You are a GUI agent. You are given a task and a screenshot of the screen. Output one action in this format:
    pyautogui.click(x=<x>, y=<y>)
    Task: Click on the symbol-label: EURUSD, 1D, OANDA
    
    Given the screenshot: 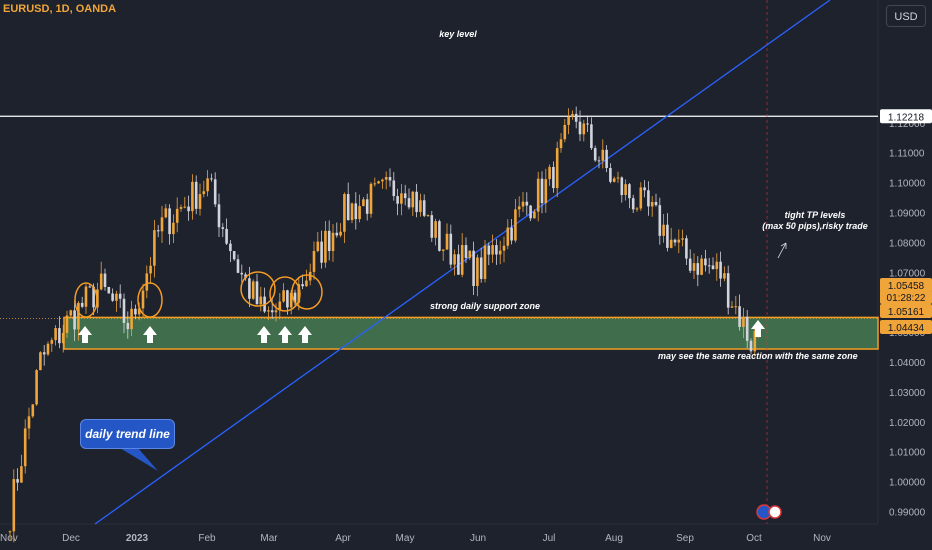 What is the action you would take?
    pyautogui.click(x=60, y=9)
    